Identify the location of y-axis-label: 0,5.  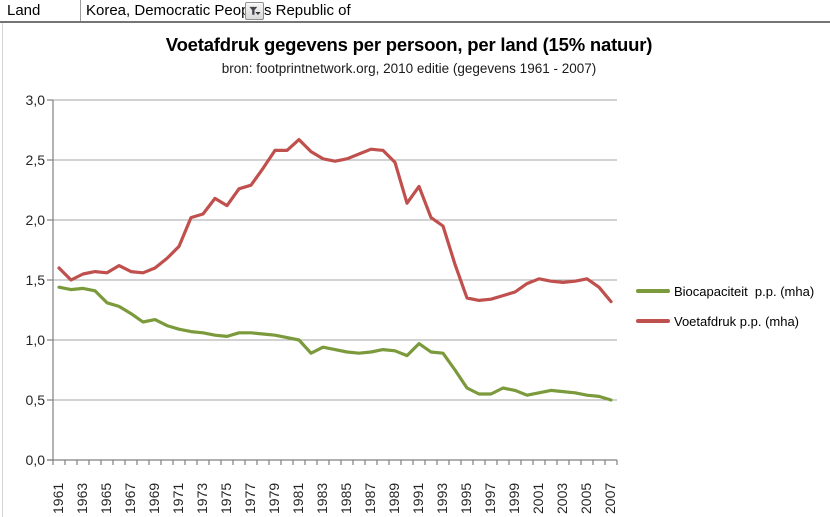
(35, 400).